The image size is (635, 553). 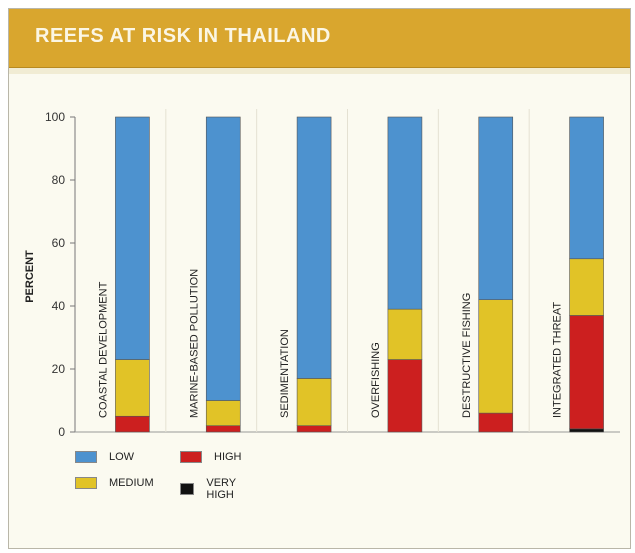 What do you see at coordinates (59, 243) in the screenshot?
I see `y-tick-label: 60` at bounding box center [59, 243].